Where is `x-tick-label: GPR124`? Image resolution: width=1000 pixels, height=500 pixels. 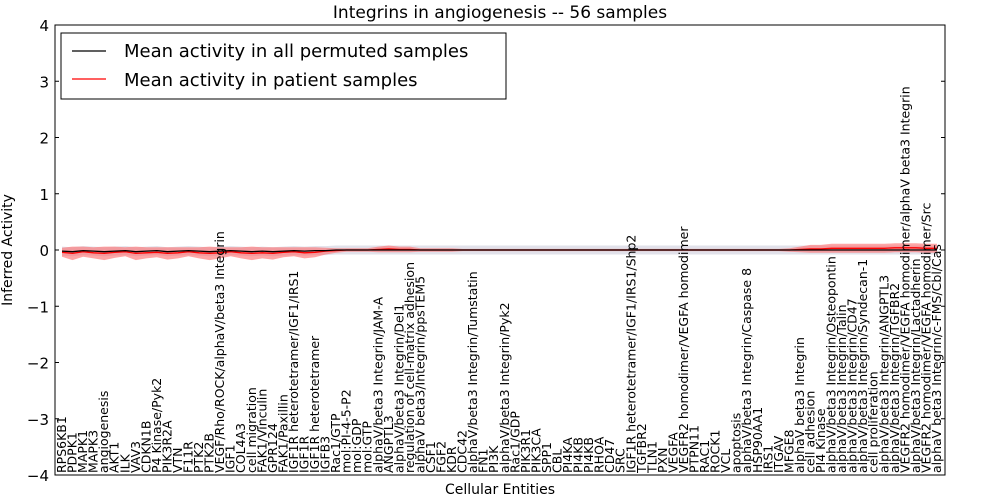
x-tick-label: GPR124 is located at coordinates (272, 448).